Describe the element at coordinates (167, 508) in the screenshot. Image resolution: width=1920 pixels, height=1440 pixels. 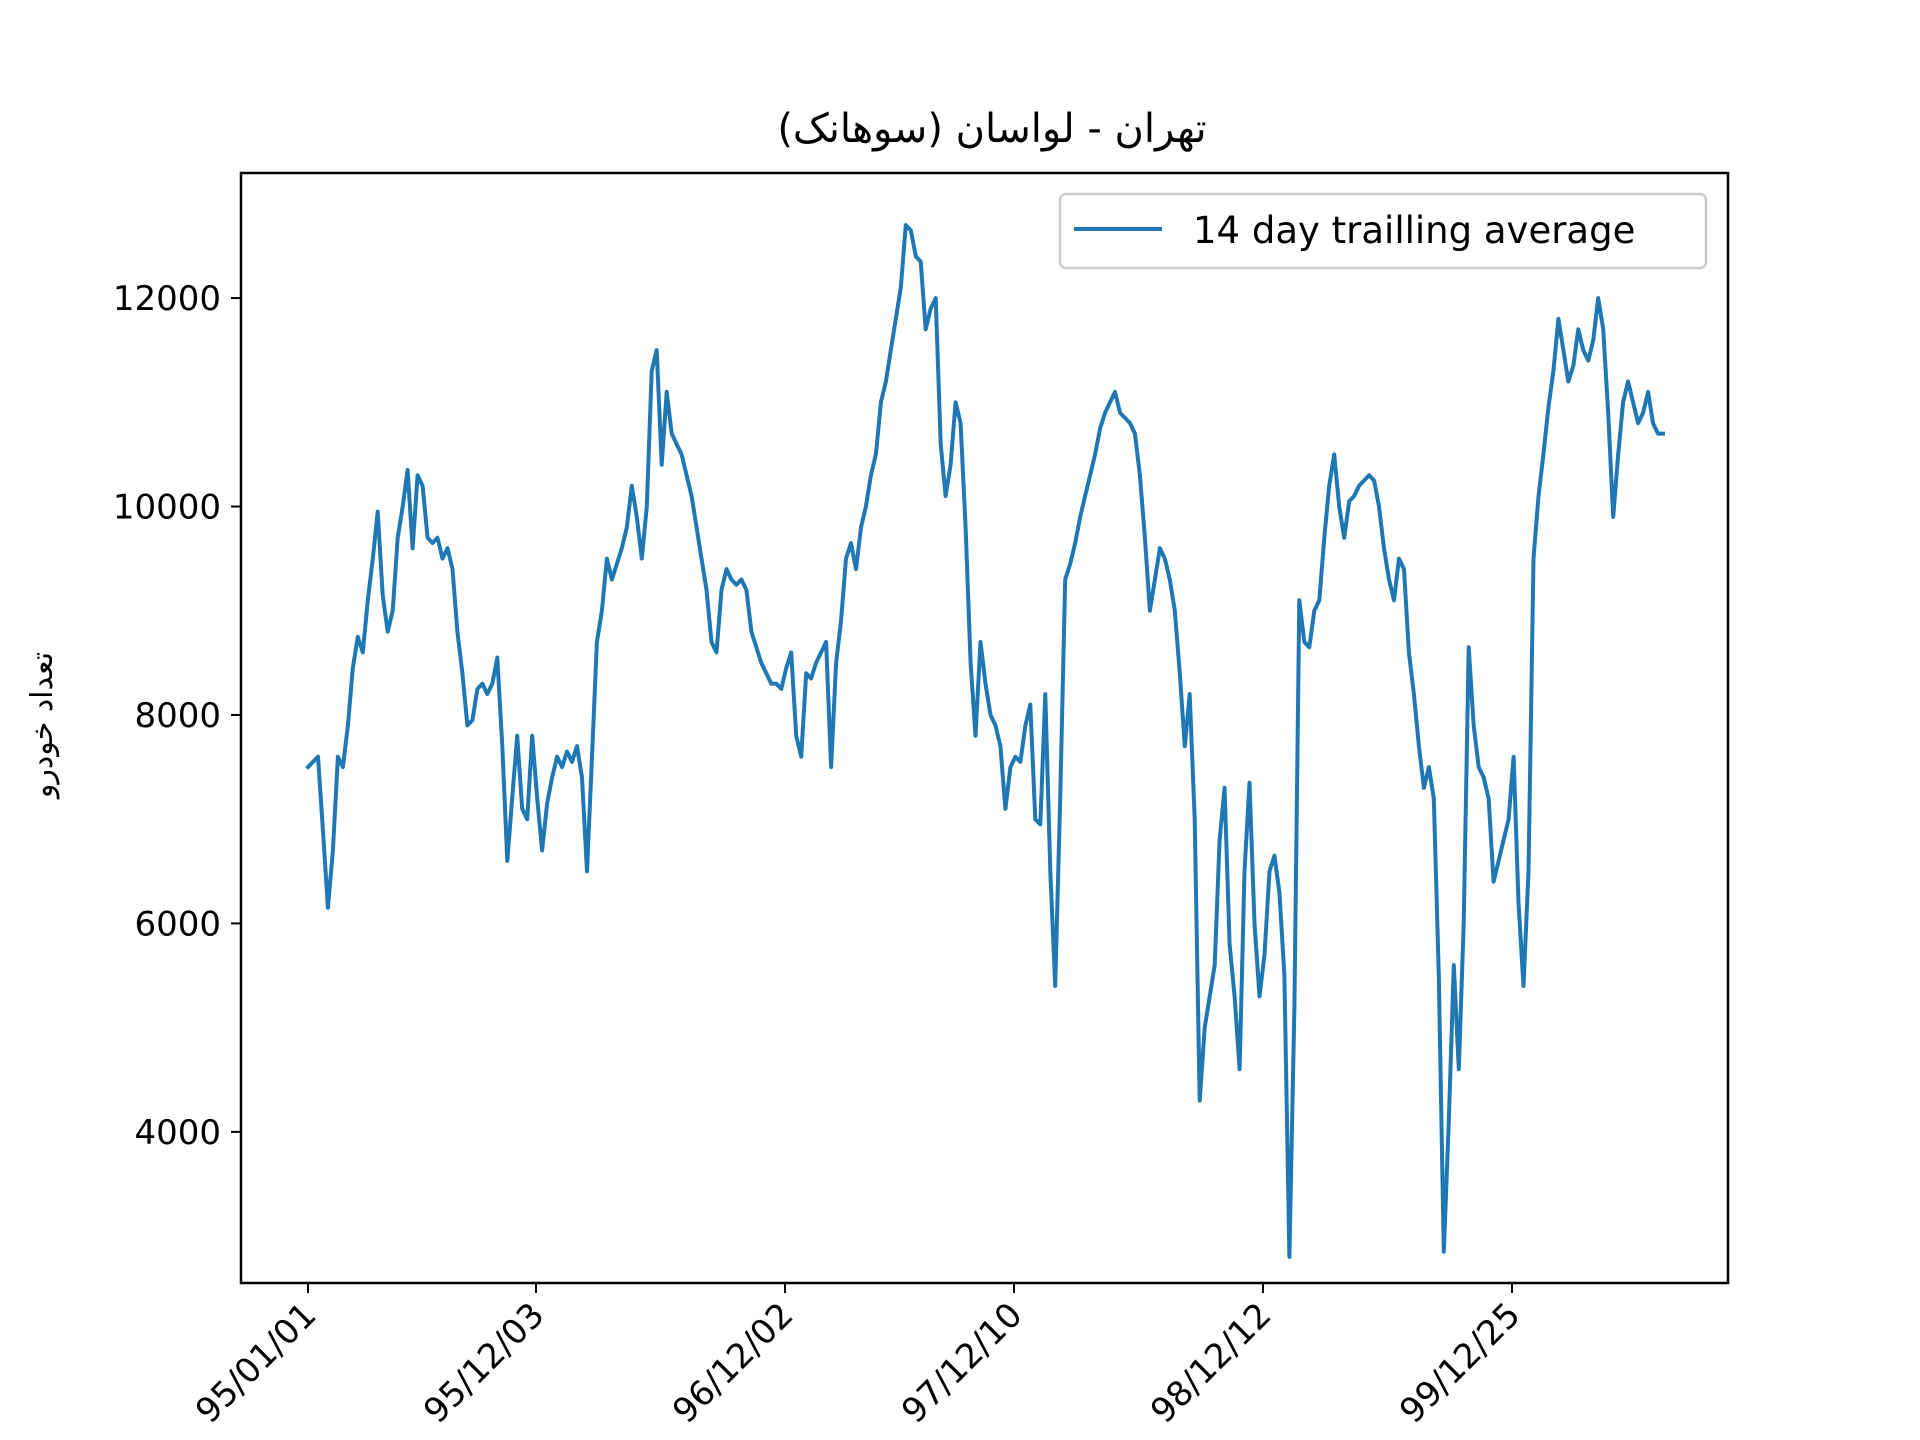
I see `y-tick-label: 10000` at that location.